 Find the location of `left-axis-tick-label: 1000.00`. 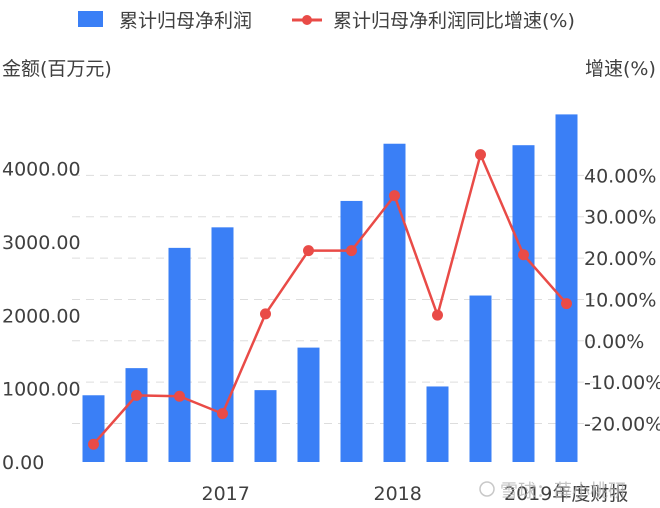

left-axis-tick-label: 1000.00 is located at coordinates (41, 390).